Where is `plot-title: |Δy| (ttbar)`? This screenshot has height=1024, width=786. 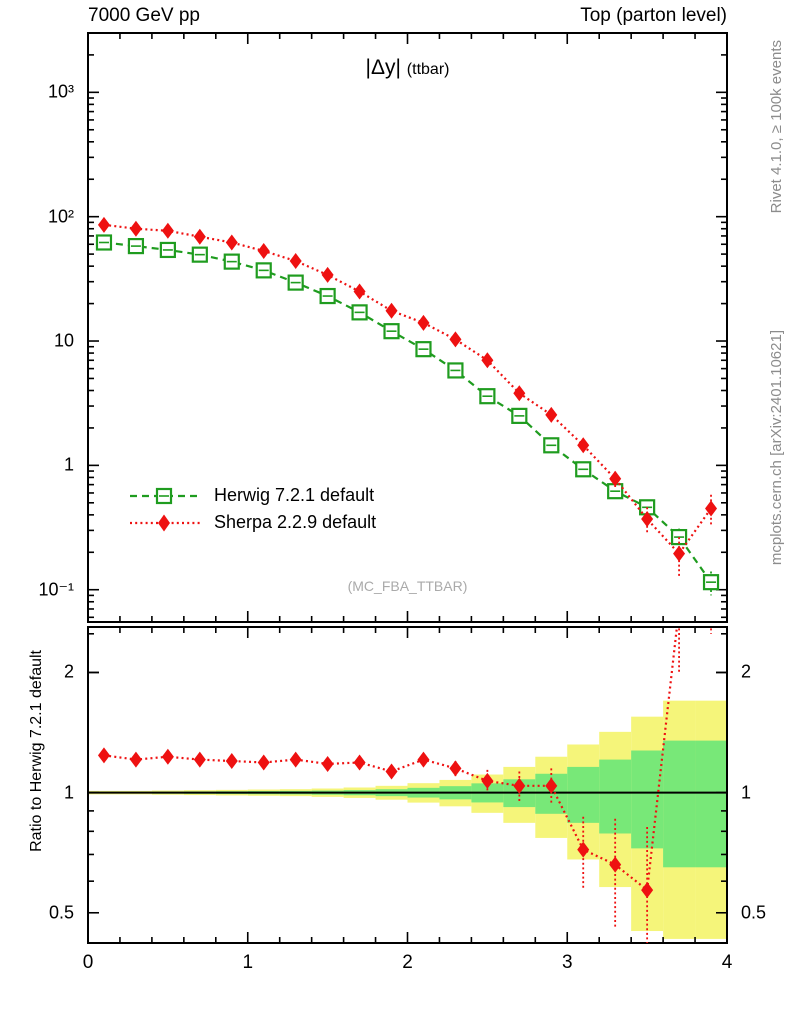
plot-title: |Δy| (ttbar) is located at coordinates (407, 68).